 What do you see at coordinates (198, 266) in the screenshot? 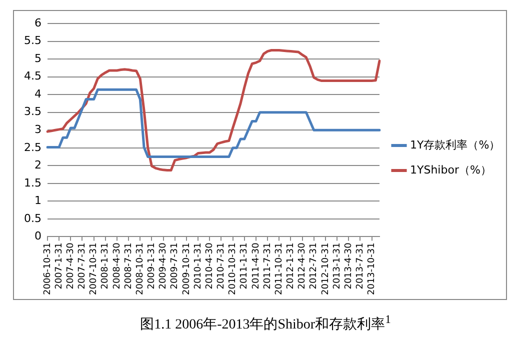
I see `x-tick-label: 2010-1-31` at bounding box center [198, 266].